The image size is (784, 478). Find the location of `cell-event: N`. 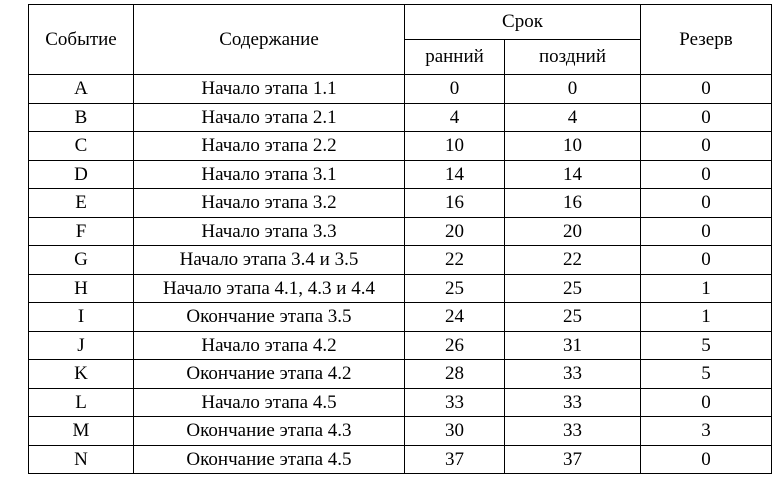

cell-event: N is located at coordinates (81, 459).